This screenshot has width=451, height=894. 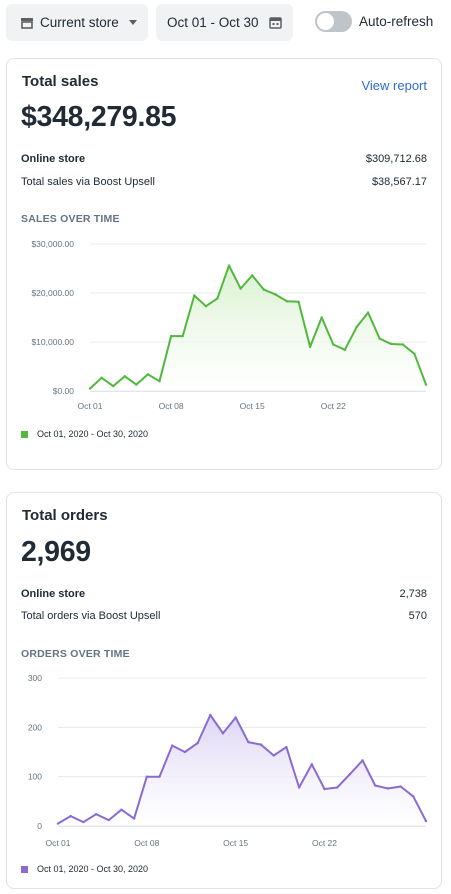 I want to click on series-area, so click(x=242, y=770).